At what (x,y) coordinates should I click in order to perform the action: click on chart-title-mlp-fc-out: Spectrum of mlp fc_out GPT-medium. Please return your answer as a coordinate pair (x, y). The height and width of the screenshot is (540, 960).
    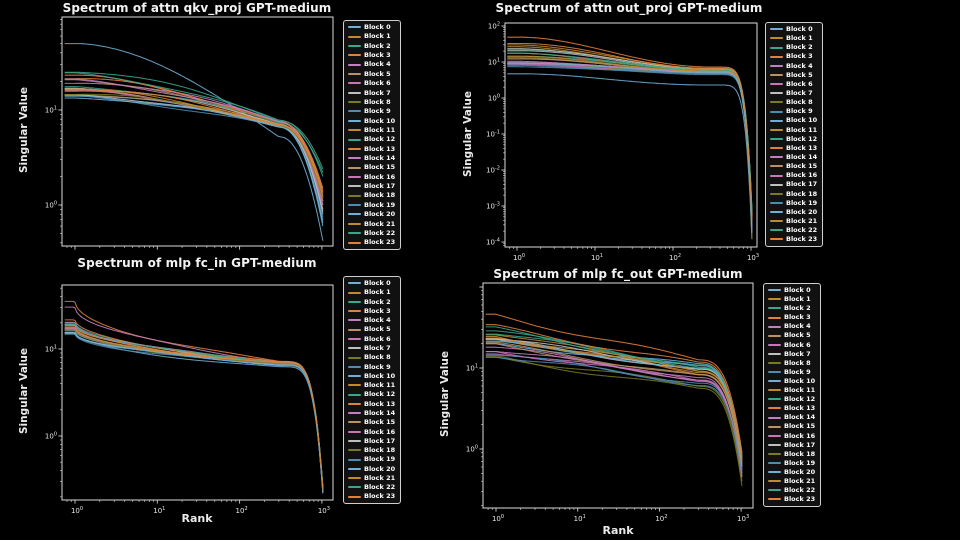
    Looking at the image, I should click on (618, 274).